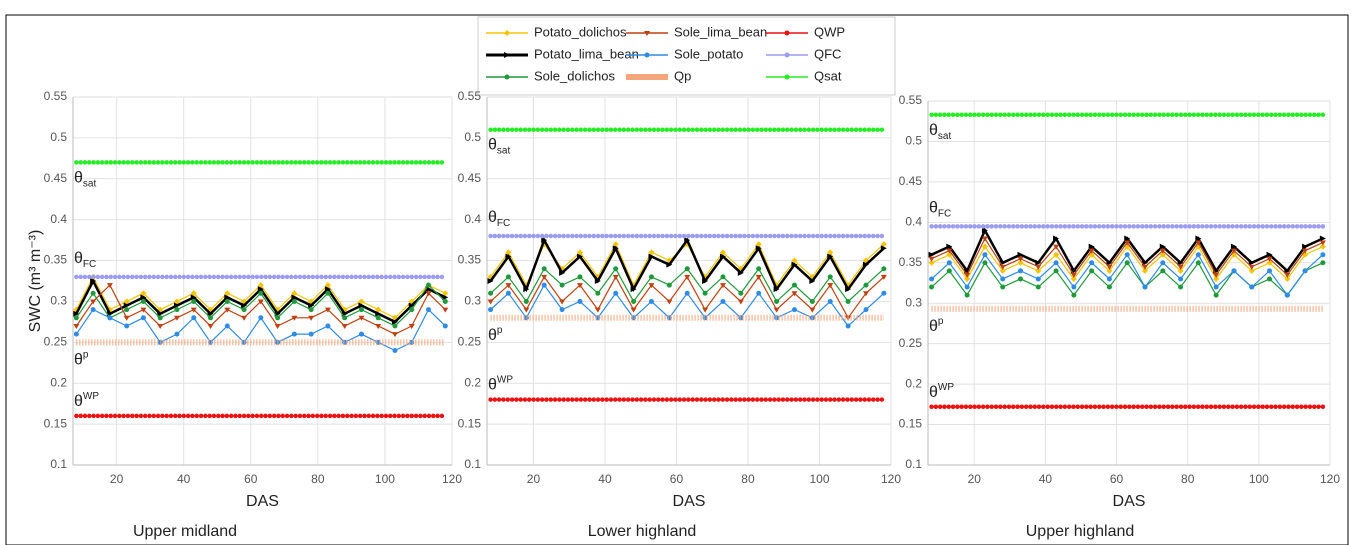  Describe the element at coordinates (946, 386) in the screenshot. I see `level-script: WP` at that location.